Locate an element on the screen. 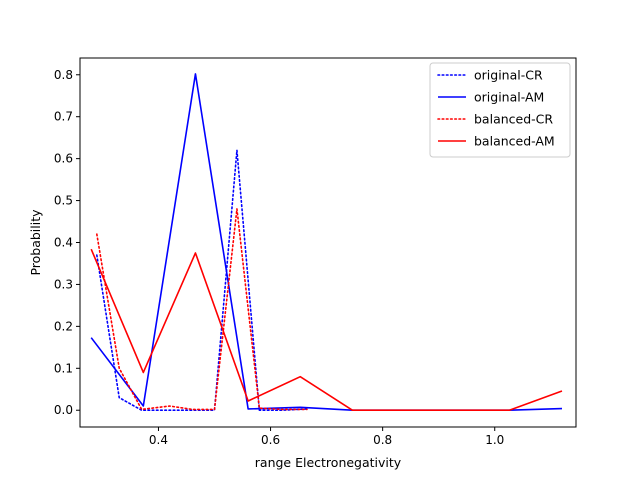 The image size is (640, 480). legend-label: balanced-AM is located at coordinates (514, 141).